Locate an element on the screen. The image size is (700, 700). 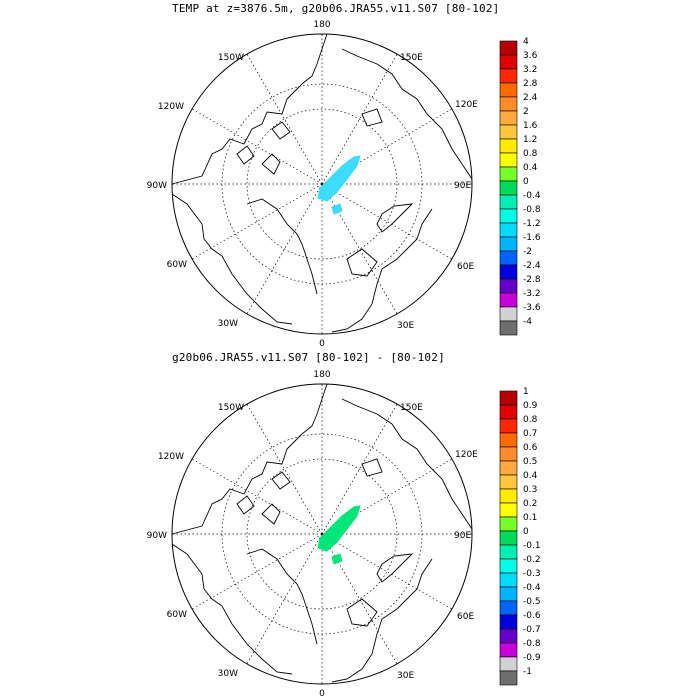
colorbar-label: -0.2 is located at coordinates (532, 560).